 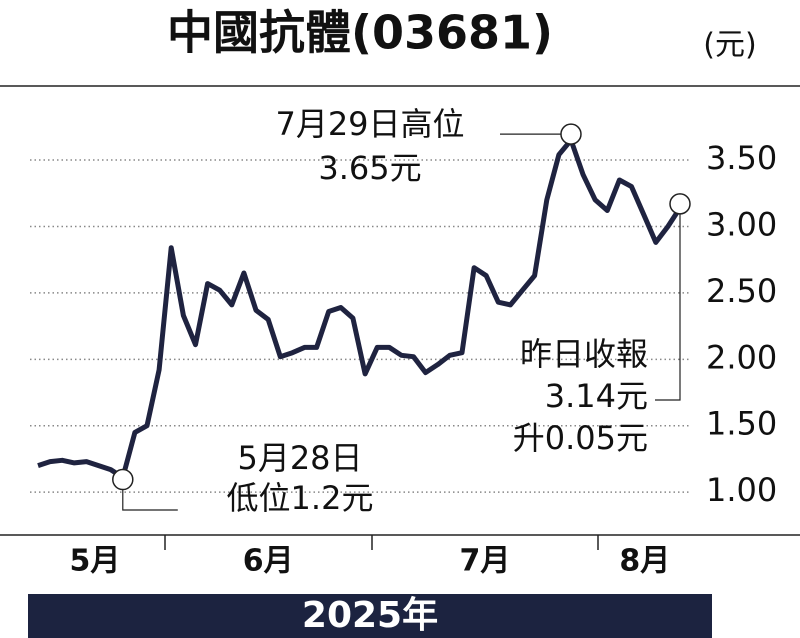 I want to click on y-tick-label: 2.50, so click(x=741, y=291).